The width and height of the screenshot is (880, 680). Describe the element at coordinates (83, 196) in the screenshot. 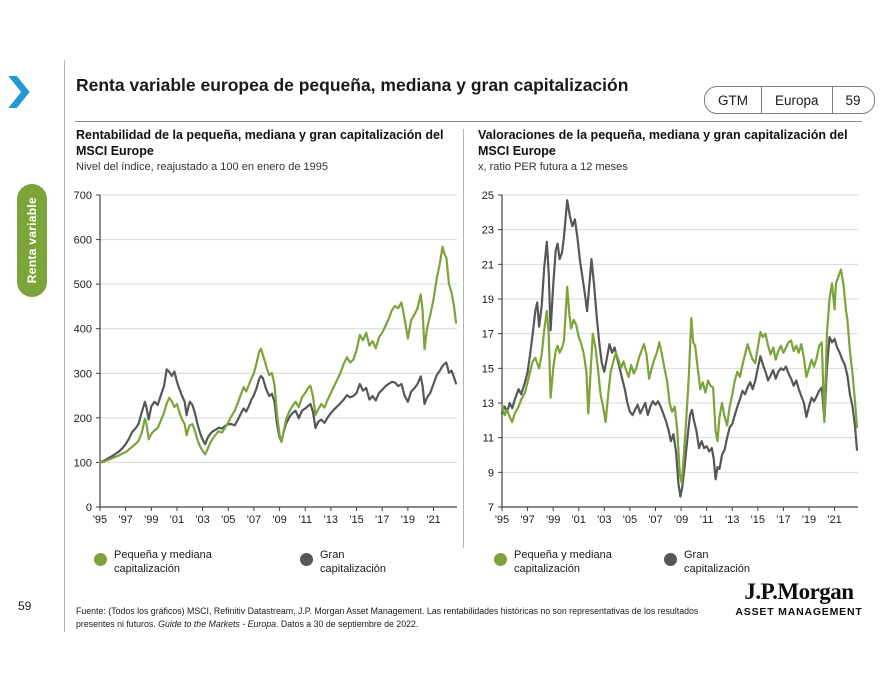

I see `svg-text: 700` at that location.